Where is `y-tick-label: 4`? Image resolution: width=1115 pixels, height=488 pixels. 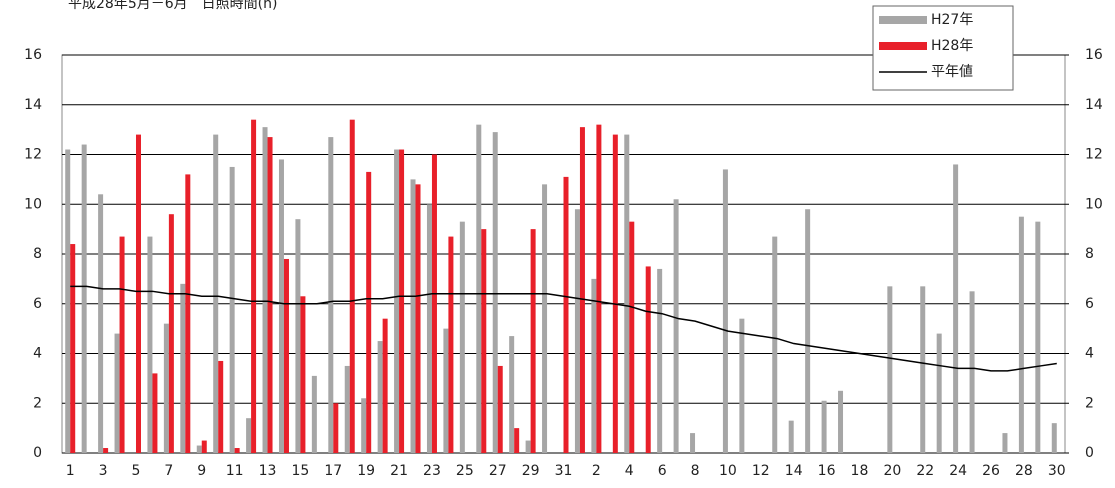 y-tick-label: 4 is located at coordinates (37, 354).